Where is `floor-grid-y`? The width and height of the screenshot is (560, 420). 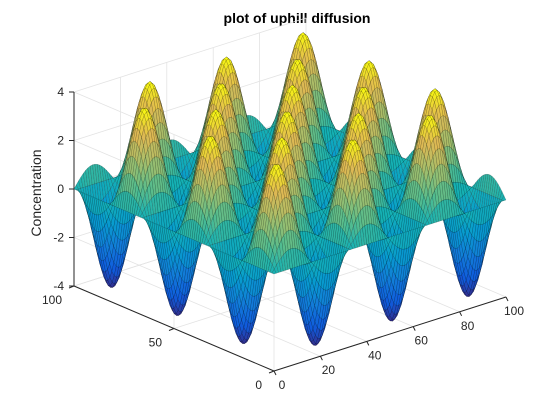
floor-grid-y is located at coordinates (290, 291).